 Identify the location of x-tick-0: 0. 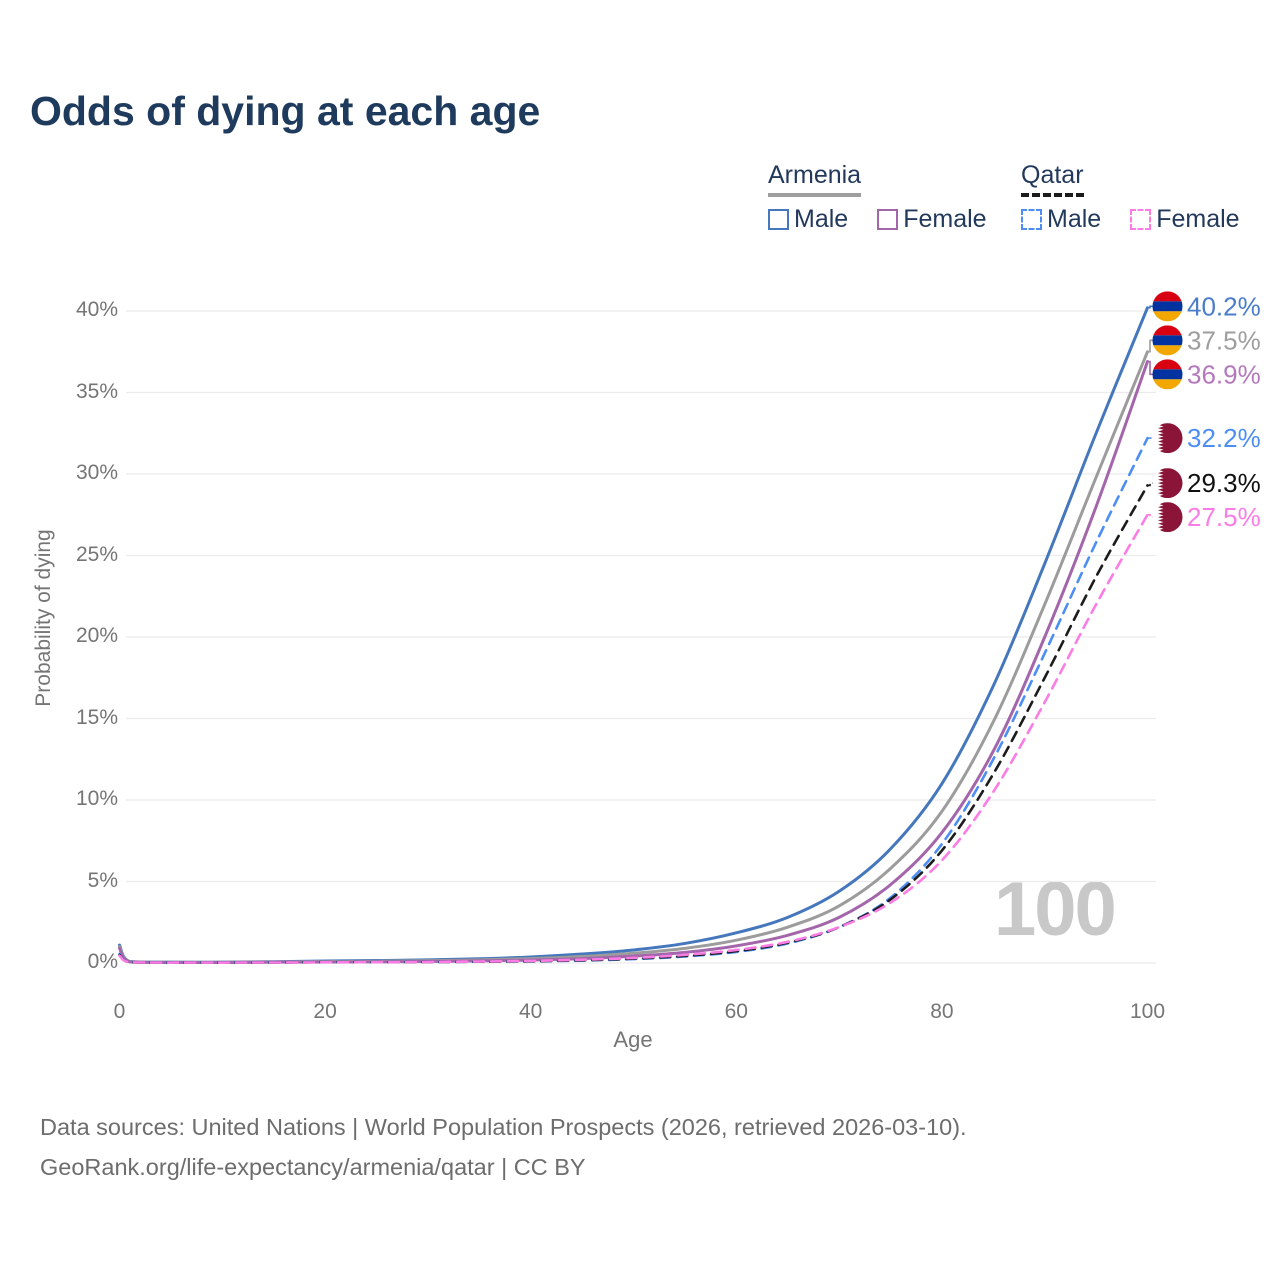
(119, 1011).